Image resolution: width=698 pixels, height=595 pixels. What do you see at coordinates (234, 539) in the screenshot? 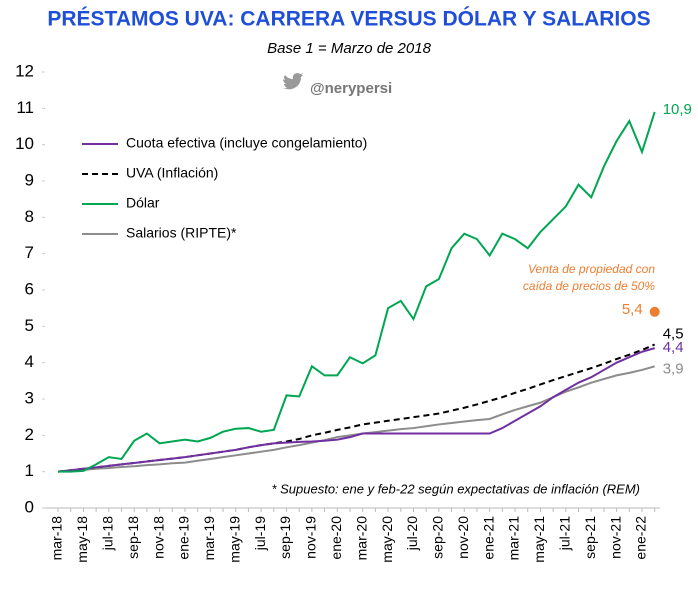
I see `x-tick-label: may-19` at bounding box center [234, 539].